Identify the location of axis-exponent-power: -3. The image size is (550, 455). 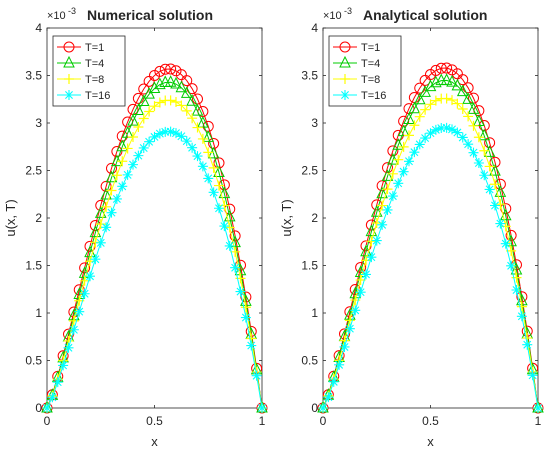
(72, 11).